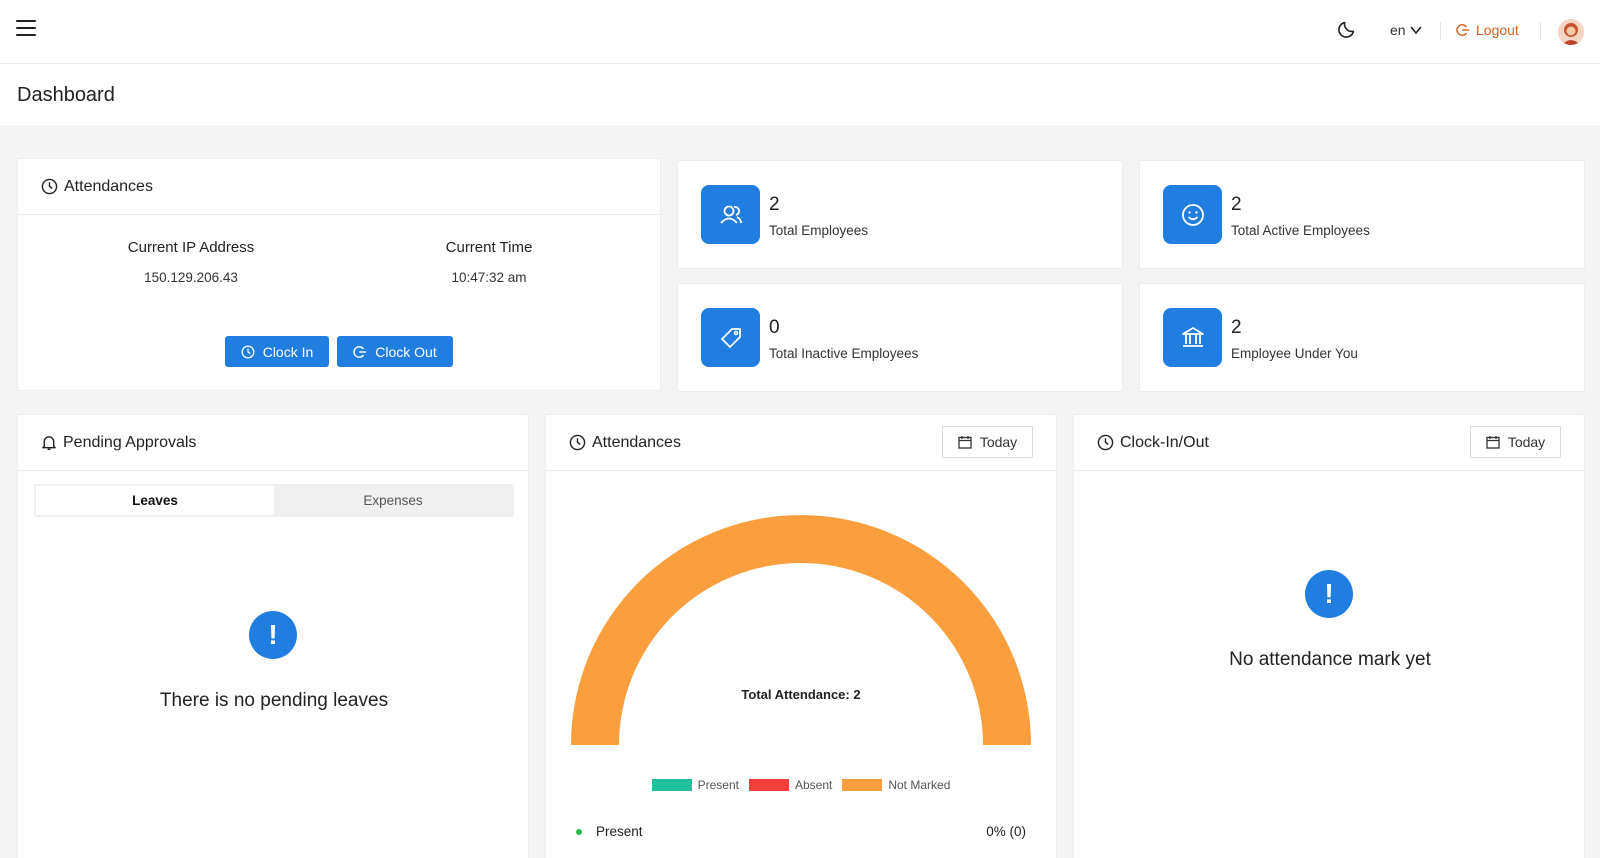 The width and height of the screenshot is (1600, 858). I want to click on tab-leaves: Leaves, so click(155, 500).